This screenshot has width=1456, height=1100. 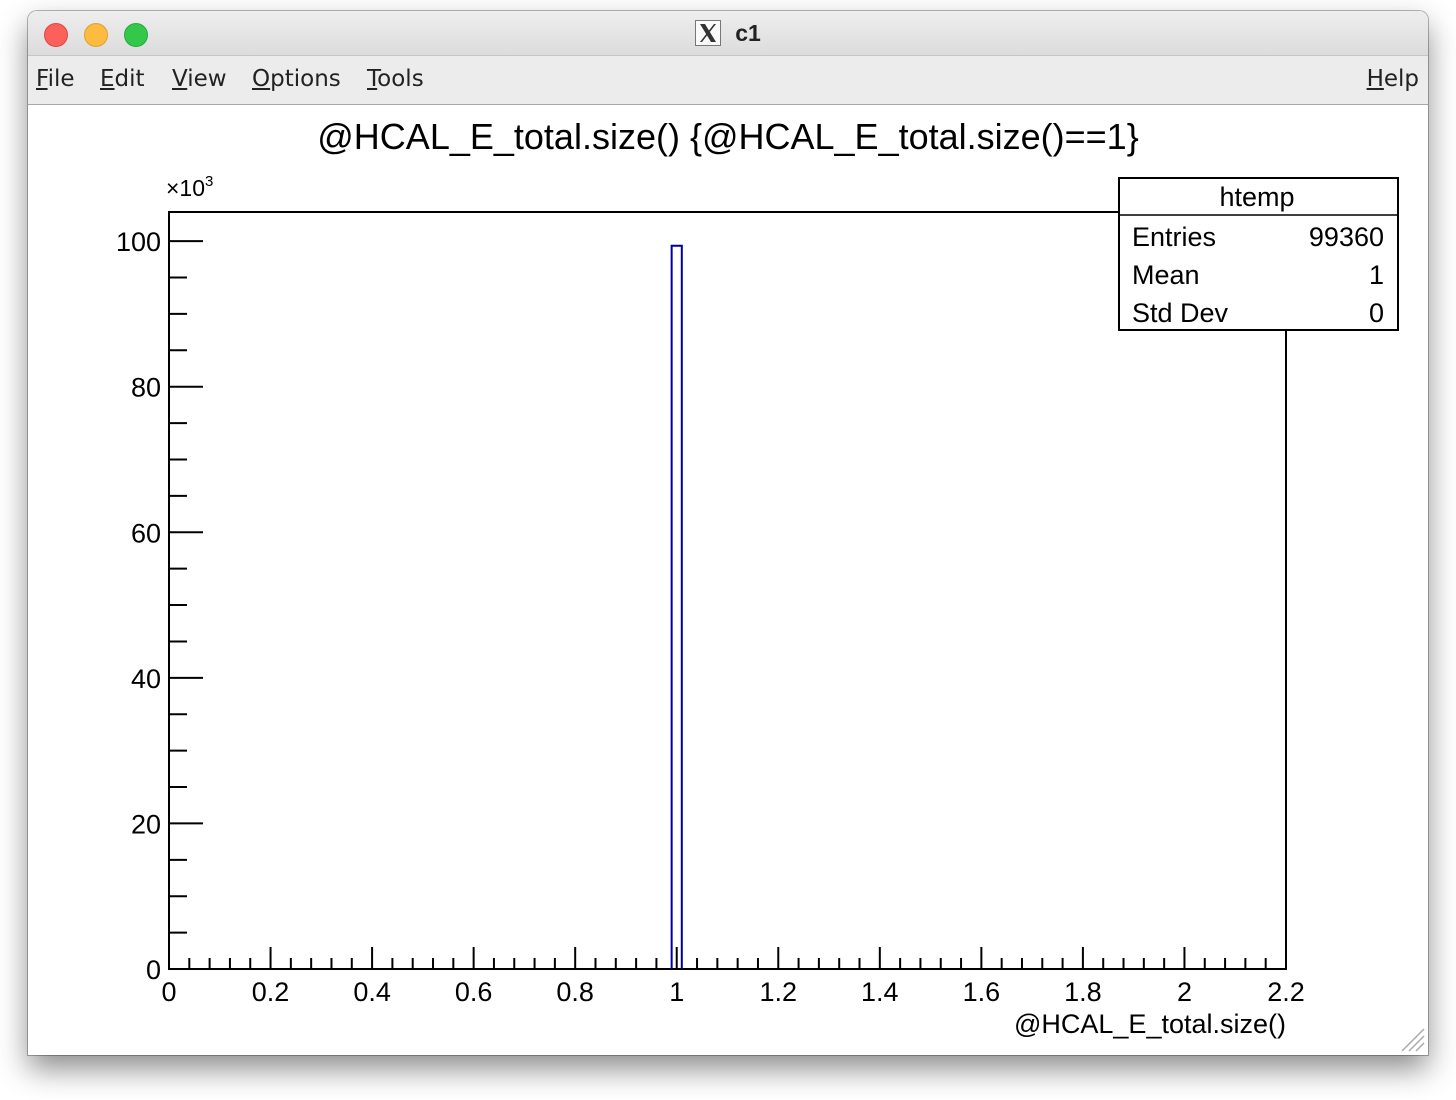 I want to click on menu-help-accel: H, so click(x=1375, y=79).